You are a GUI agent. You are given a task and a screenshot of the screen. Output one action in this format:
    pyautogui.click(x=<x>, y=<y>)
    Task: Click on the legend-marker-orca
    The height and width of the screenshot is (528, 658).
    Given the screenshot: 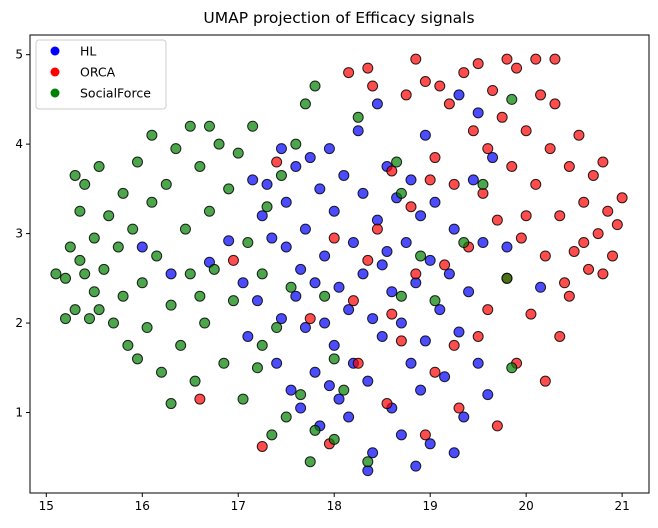 What is the action you would take?
    pyautogui.click(x=55, y=72)
    